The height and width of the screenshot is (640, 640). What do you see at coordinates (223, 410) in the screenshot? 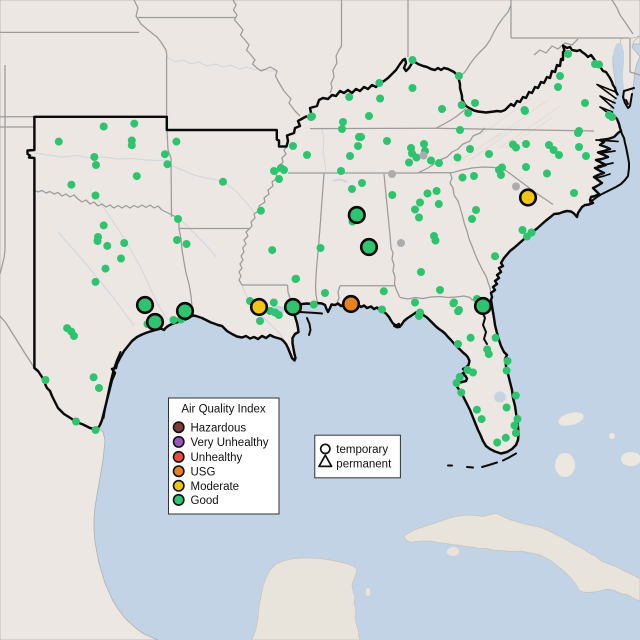
I see `svg-text: Air Quality Index` at bounding box center [223, 410].